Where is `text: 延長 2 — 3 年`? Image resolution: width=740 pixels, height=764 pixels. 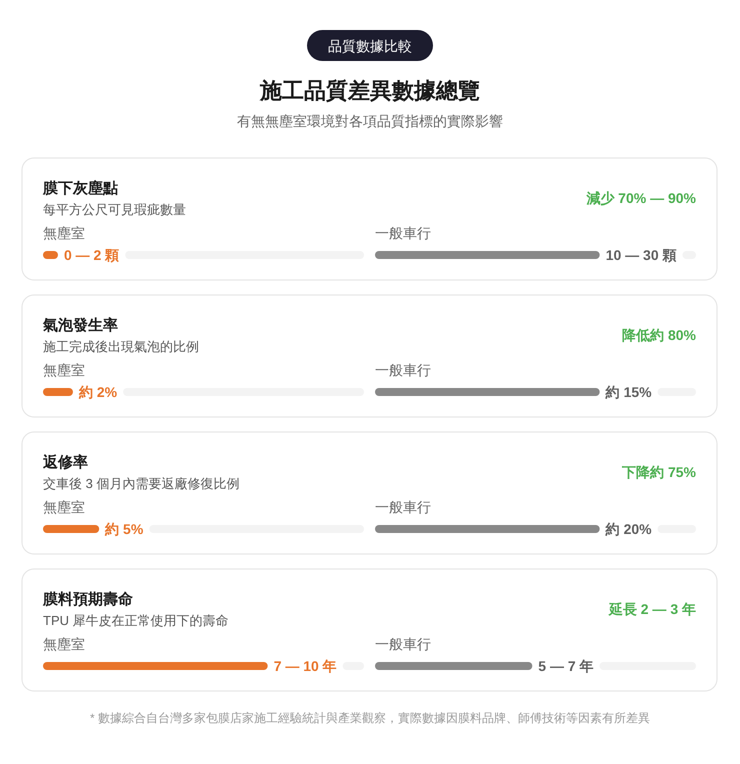
text: 延長 2 — 3 年 is located at coordinates (652, 609).